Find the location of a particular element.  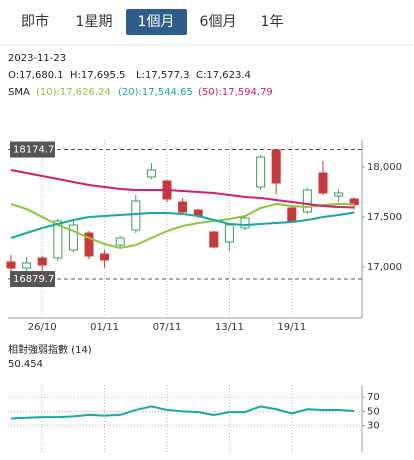

tab: 即市 is located at coordinates (35, 21).